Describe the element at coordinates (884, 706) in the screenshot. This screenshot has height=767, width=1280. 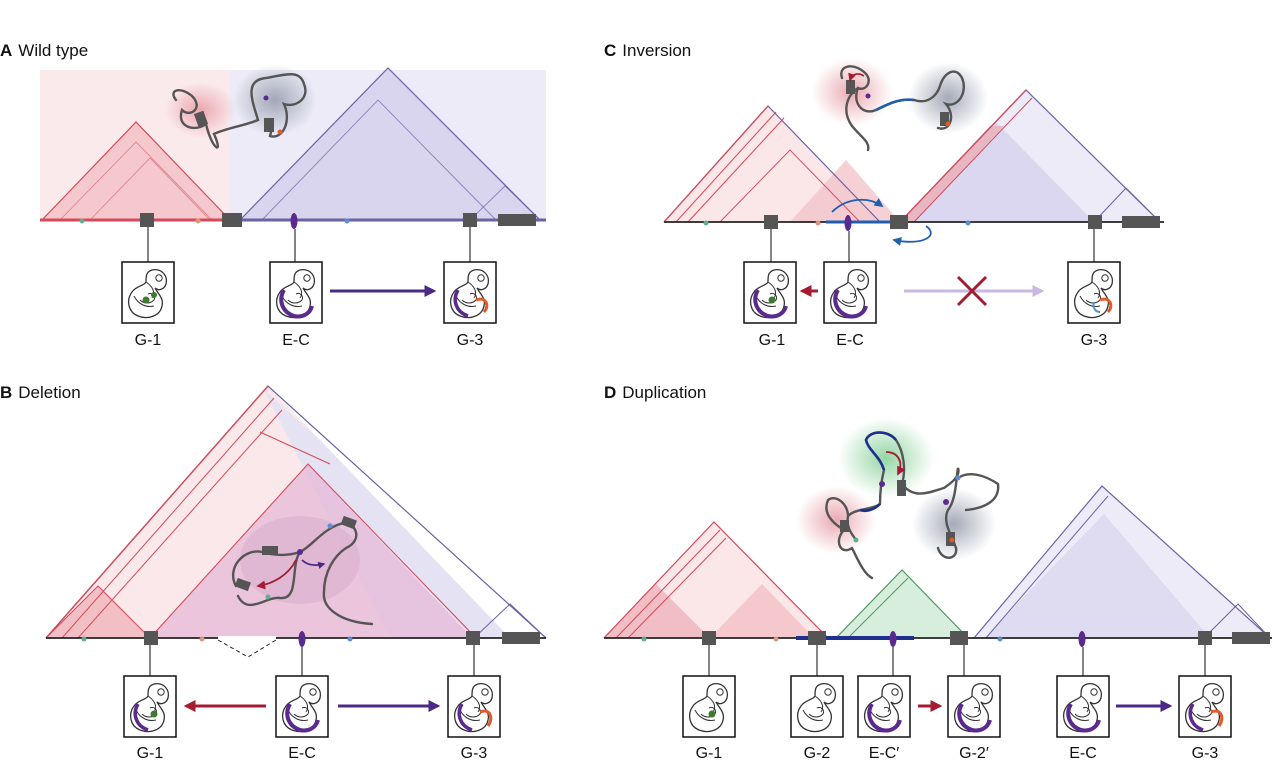
I see `embryo-box-ec-prime` at that location.